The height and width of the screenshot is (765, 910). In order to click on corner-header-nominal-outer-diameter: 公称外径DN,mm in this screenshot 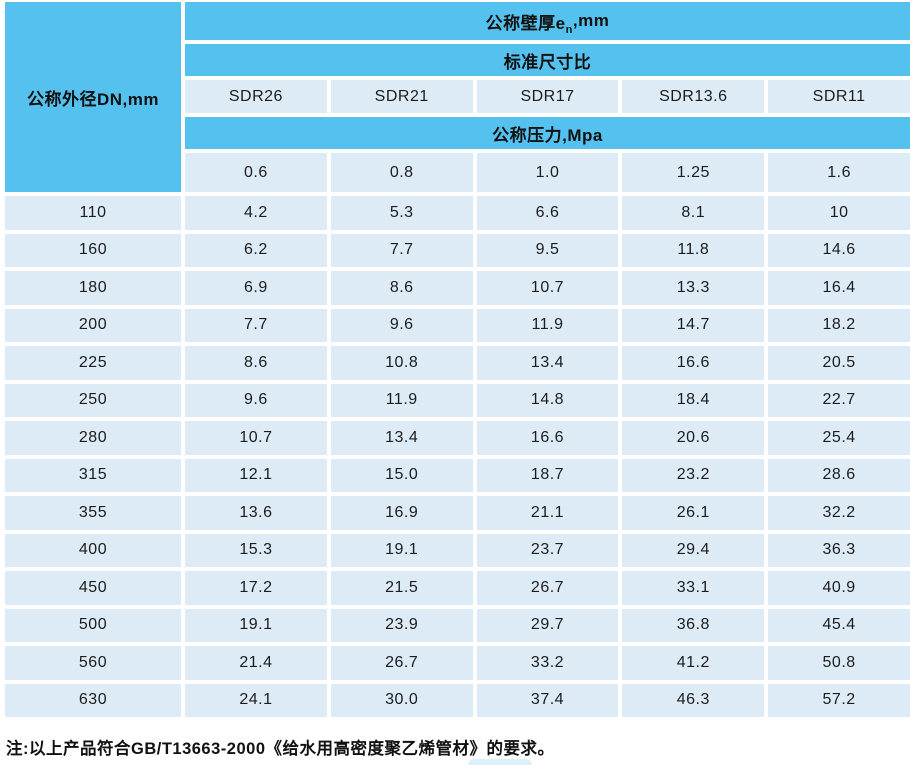, I will do `click(93, 97)`.